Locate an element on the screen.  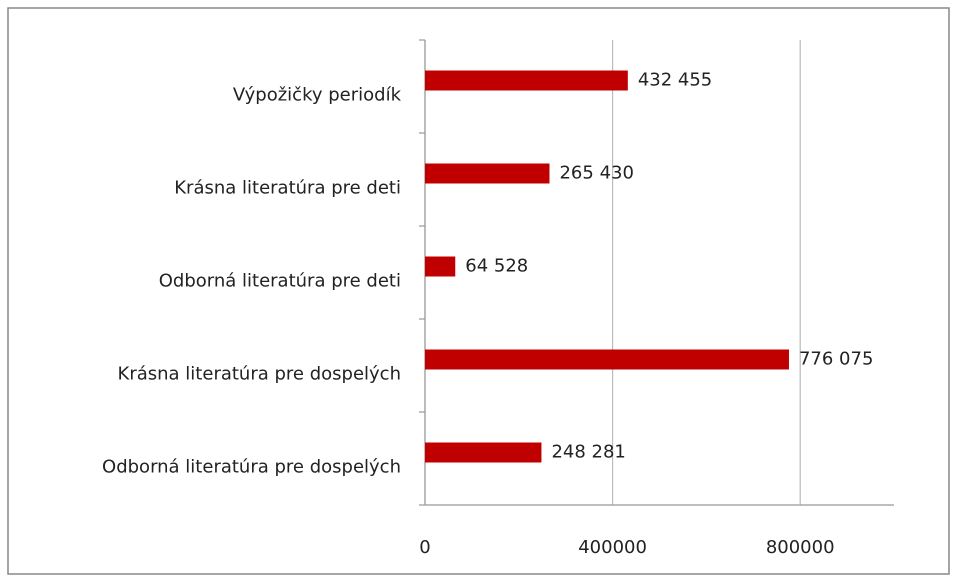
x-tick-label: 800000 is located at coordinates (800, 547).